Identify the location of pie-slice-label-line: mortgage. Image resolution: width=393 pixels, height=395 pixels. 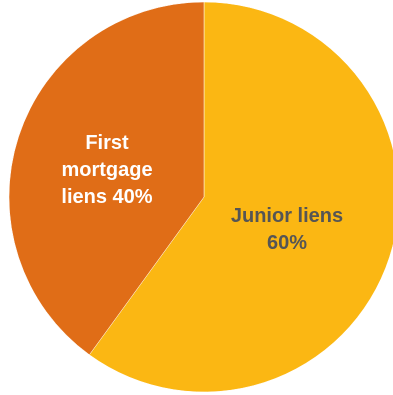
(106, 170).